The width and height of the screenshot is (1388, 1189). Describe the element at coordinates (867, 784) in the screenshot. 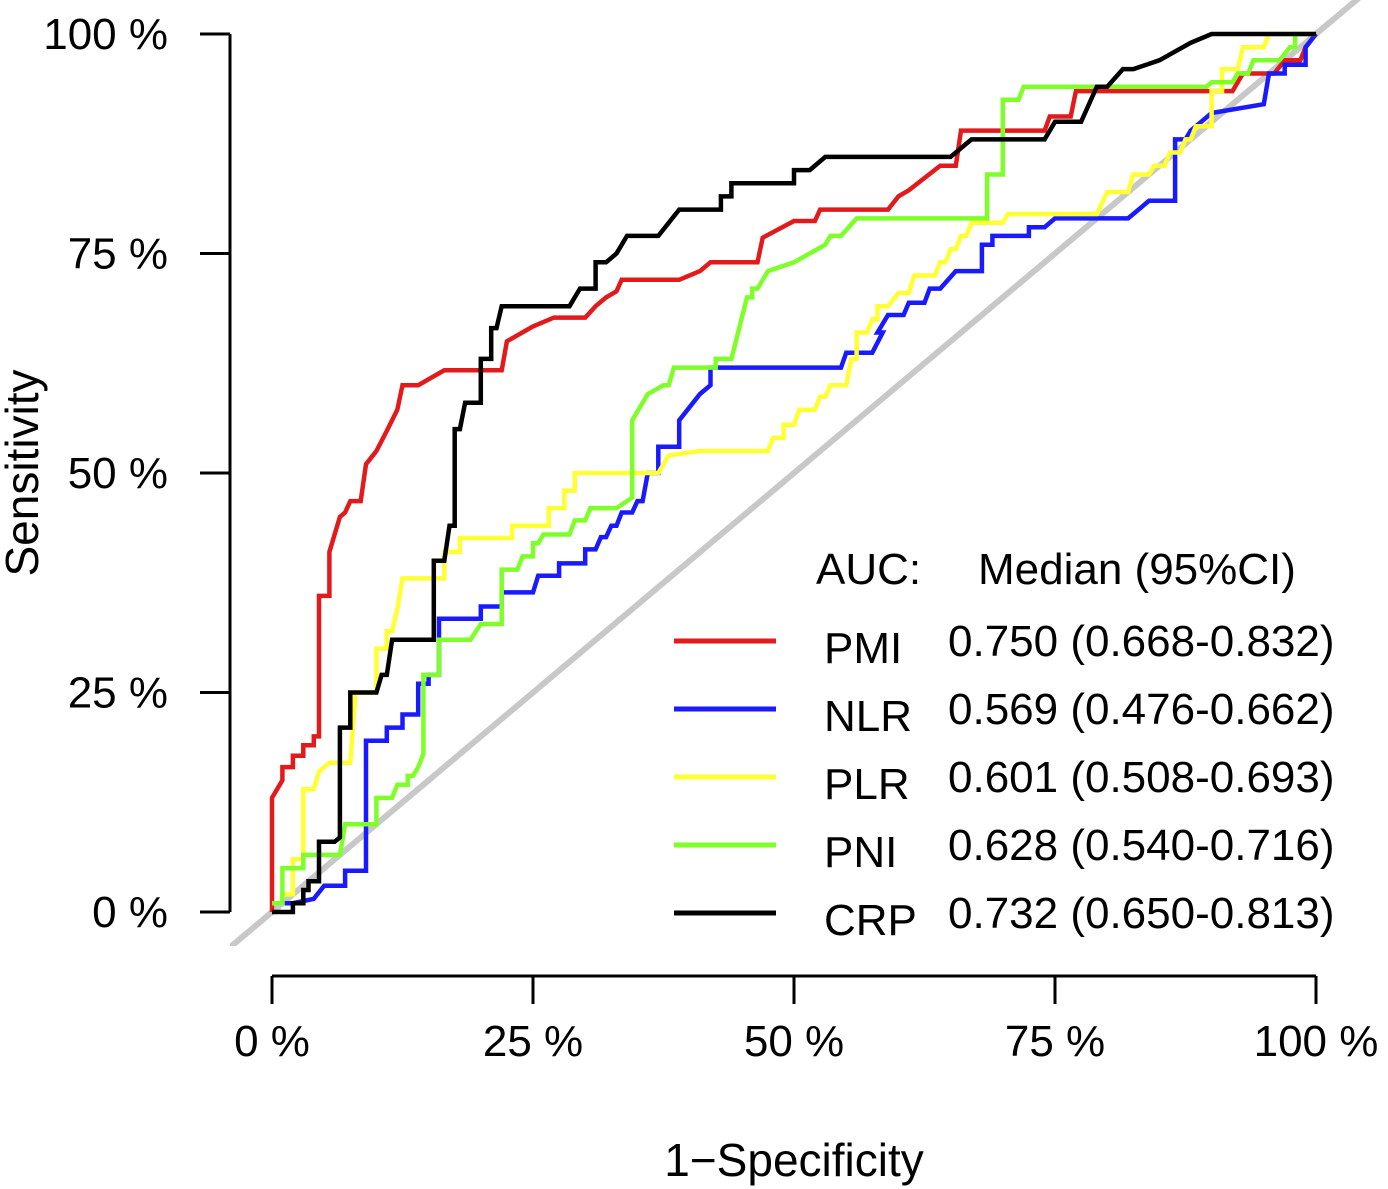

I see `legend-label-plr: PLR` at that location.